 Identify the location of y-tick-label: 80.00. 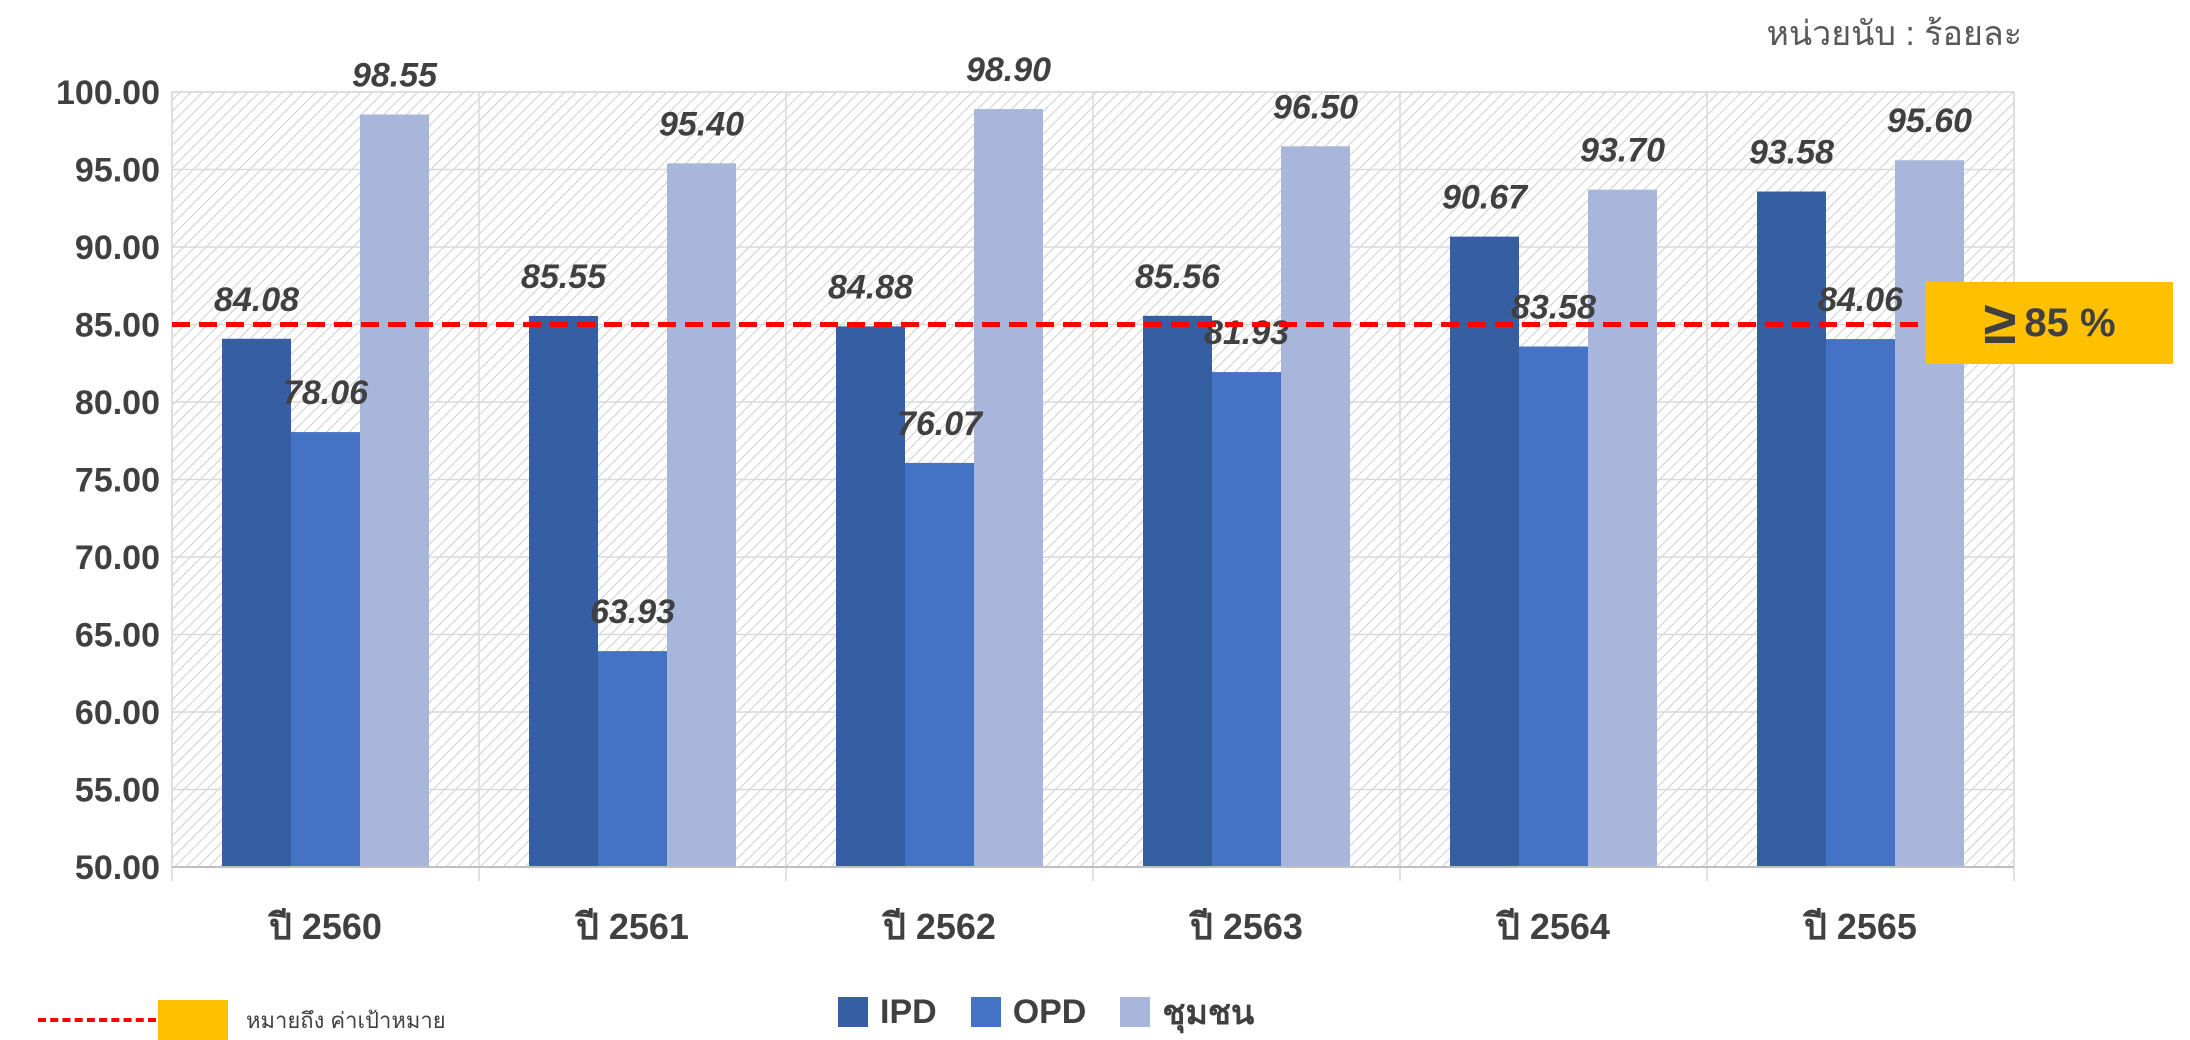
(117, 403).